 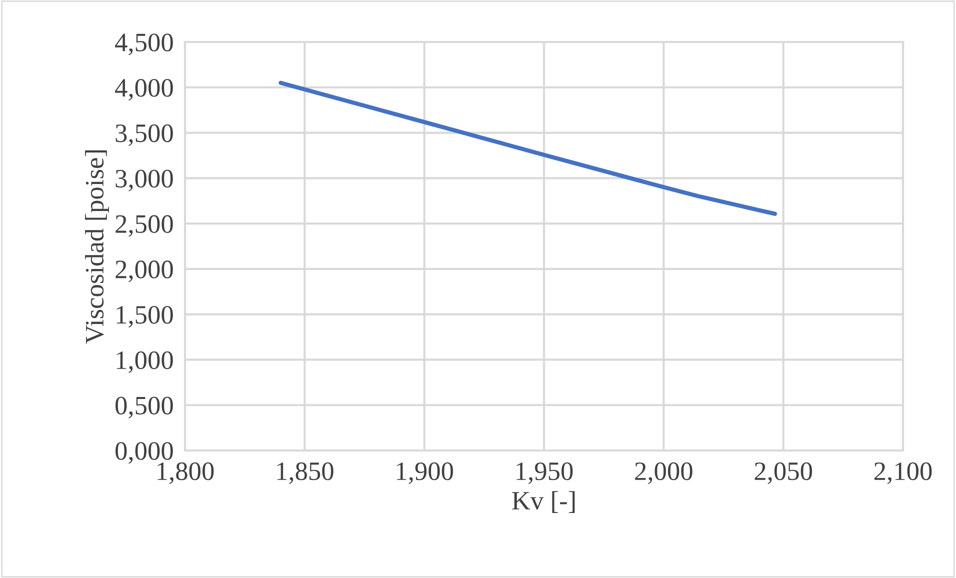 I want to click on y-tick-label: 4,000, so click(x=144, y=89).